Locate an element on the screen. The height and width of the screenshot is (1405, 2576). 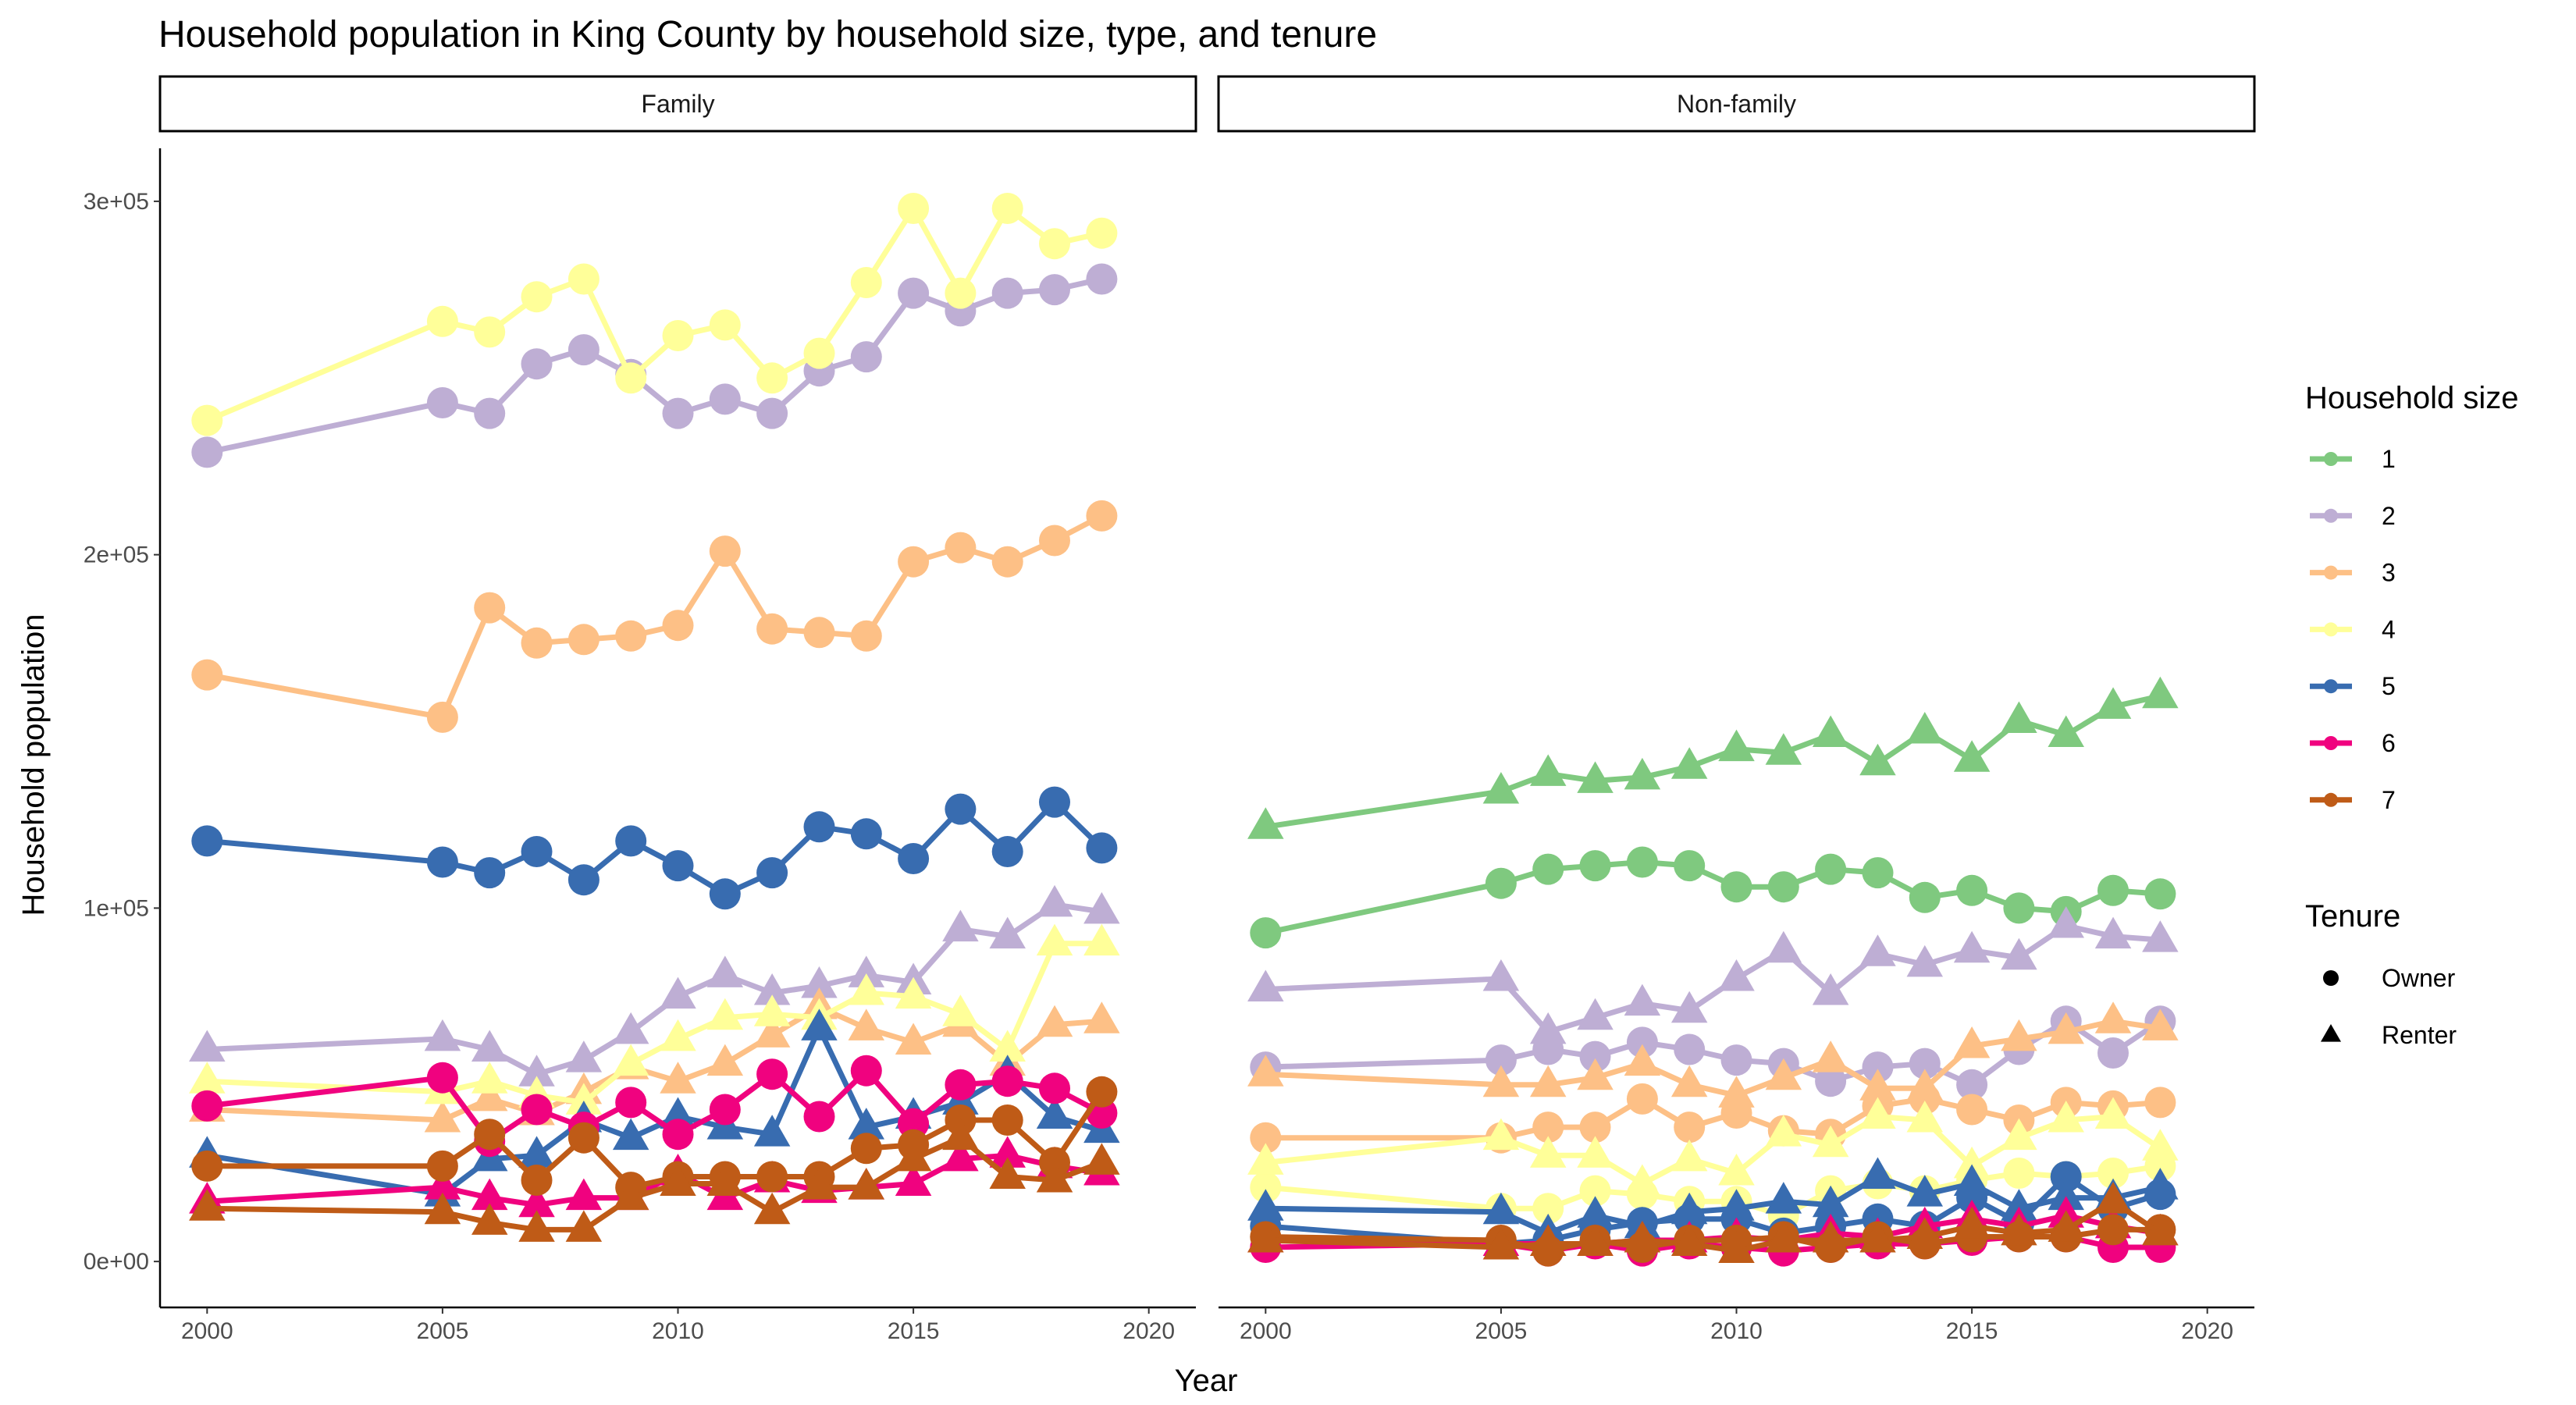
legend-label: 1 is located at coordinates (2389, 459).